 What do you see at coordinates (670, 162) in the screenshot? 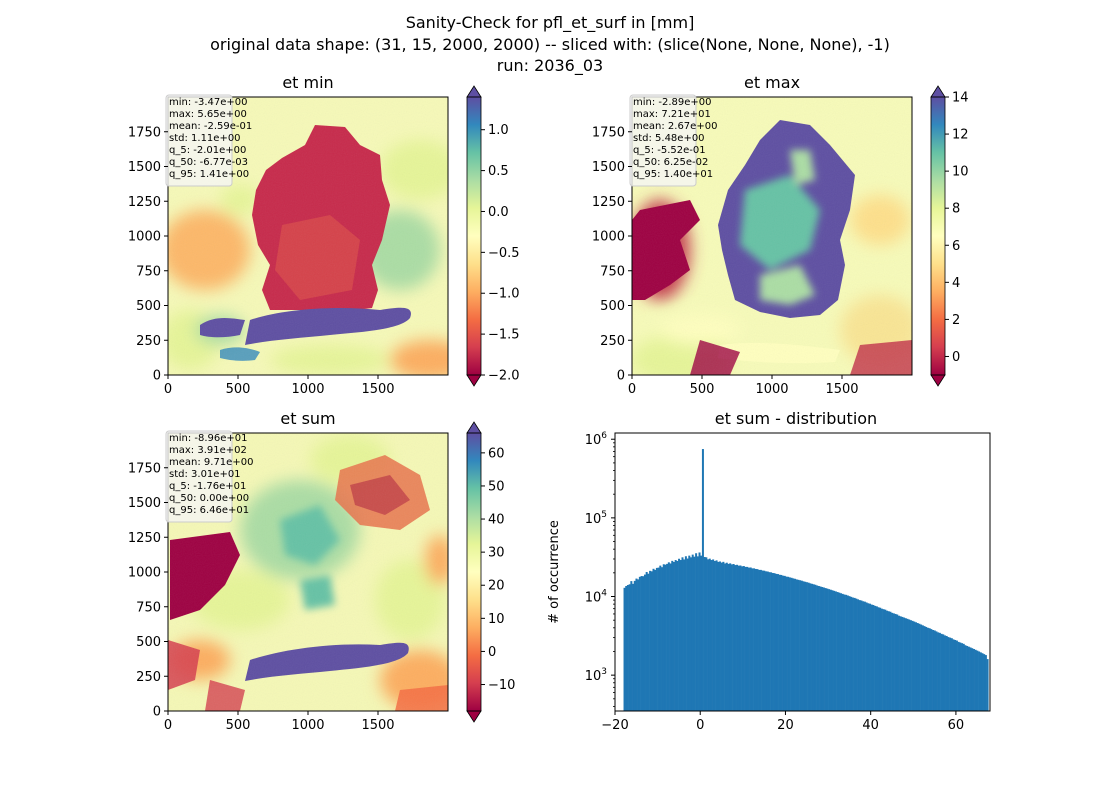
I see `stat-line: q_50: 6.25e-02` at bounding box center [670, 162].